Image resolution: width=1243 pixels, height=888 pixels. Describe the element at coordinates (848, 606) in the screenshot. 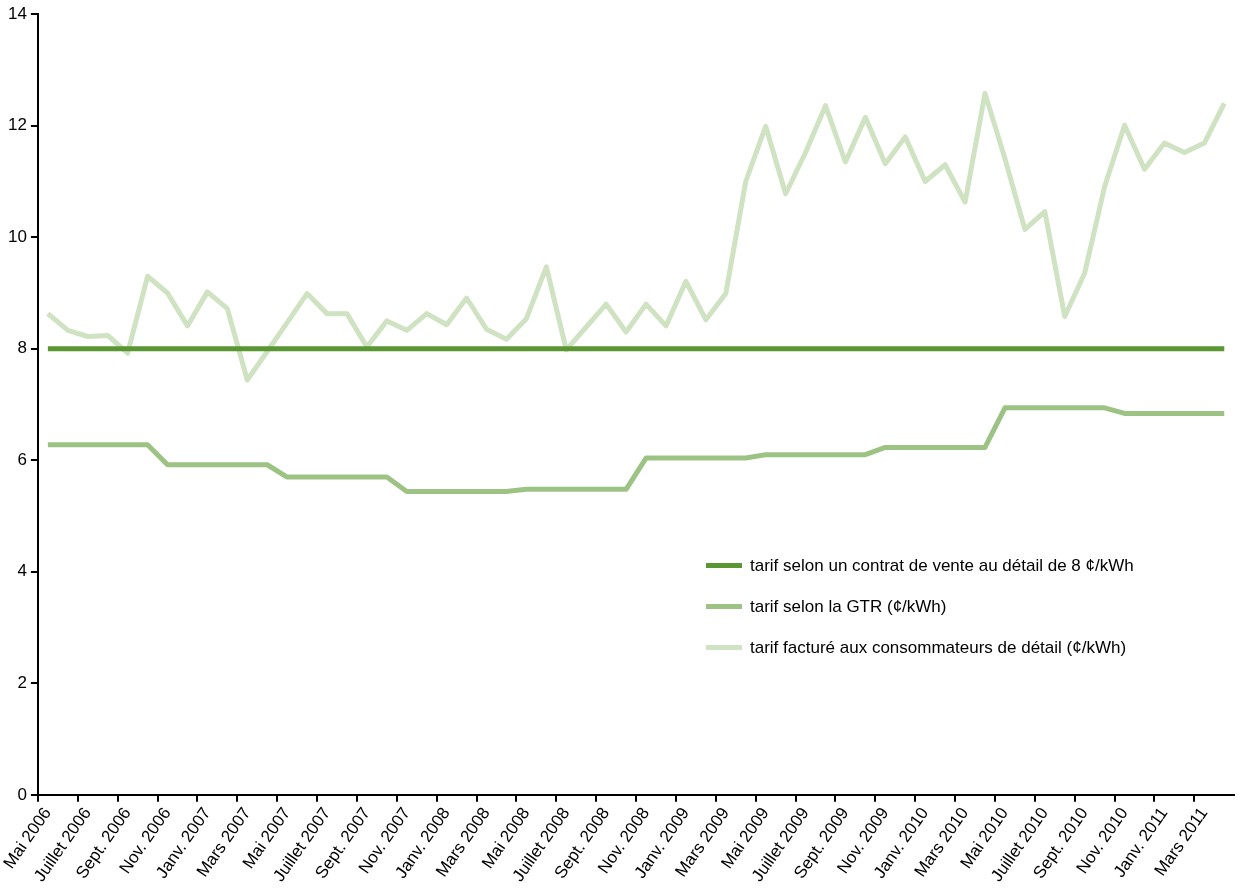

I see `legend-label: tarif selon la GTR (¢/kWh)` at that location.